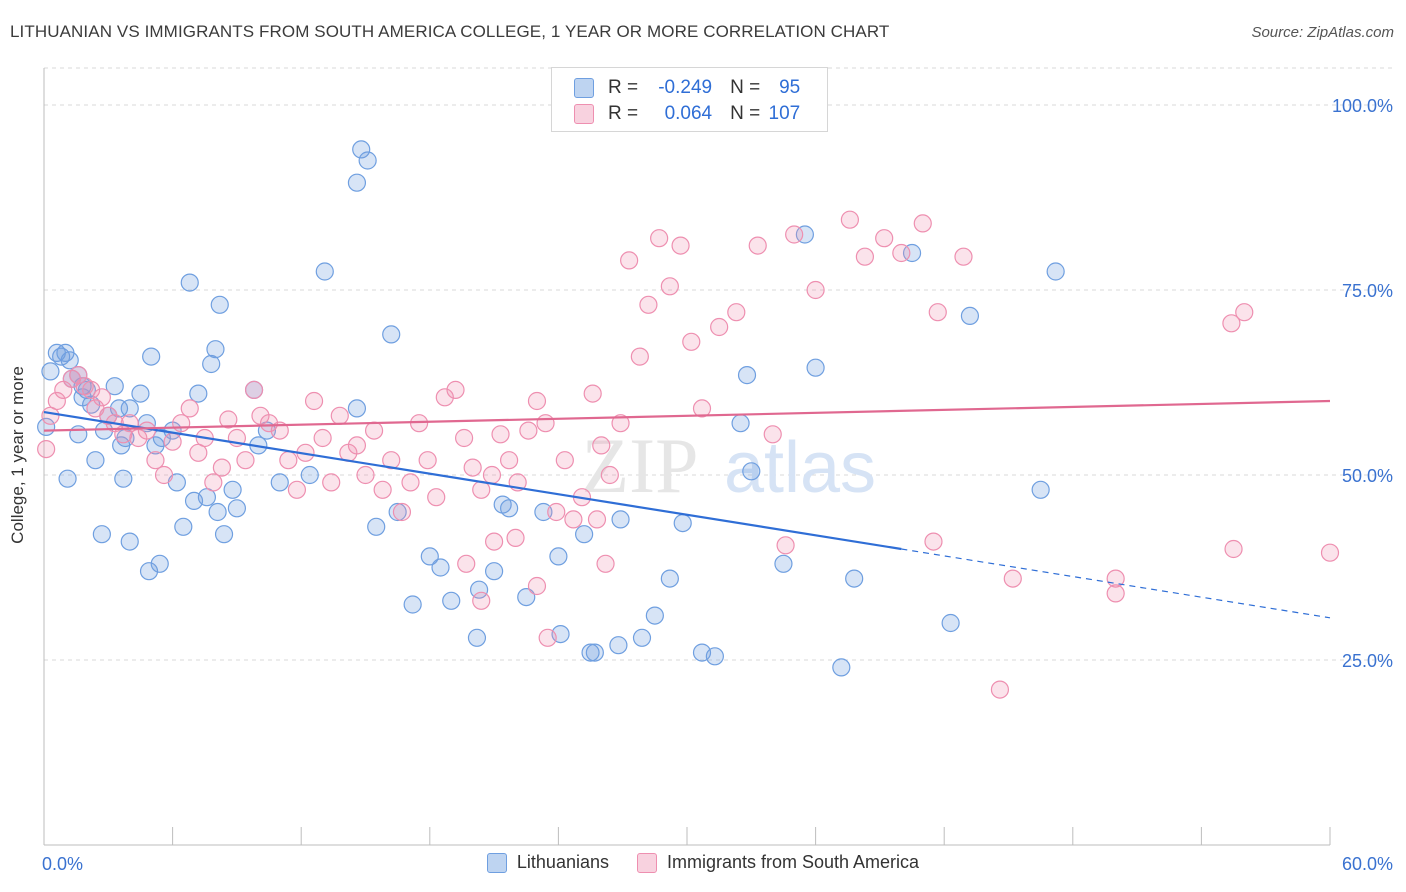 The width and height of the screenshot is (1406, 892). What do you see at coordinates (790, 87) in the screenshot?
I see `legend-n-value: 95` at bounding box center [790, 87].